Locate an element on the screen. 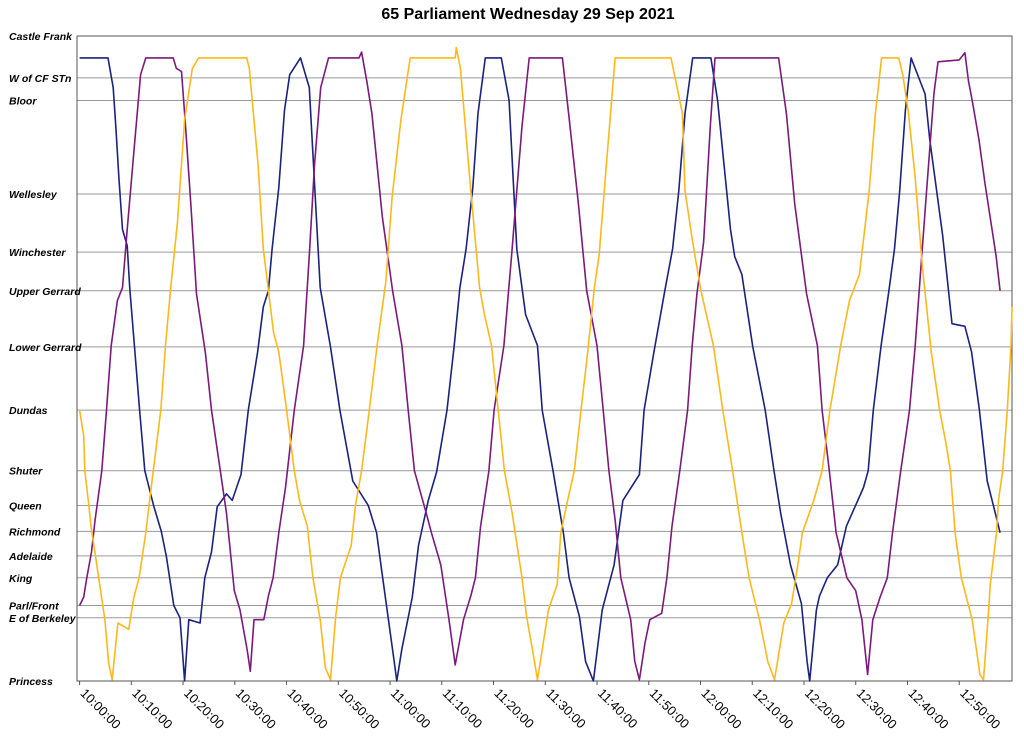 This screenshot has width=1024, height=742. y-tick-label: E of Berkeley is located at coordinates (43, 619).